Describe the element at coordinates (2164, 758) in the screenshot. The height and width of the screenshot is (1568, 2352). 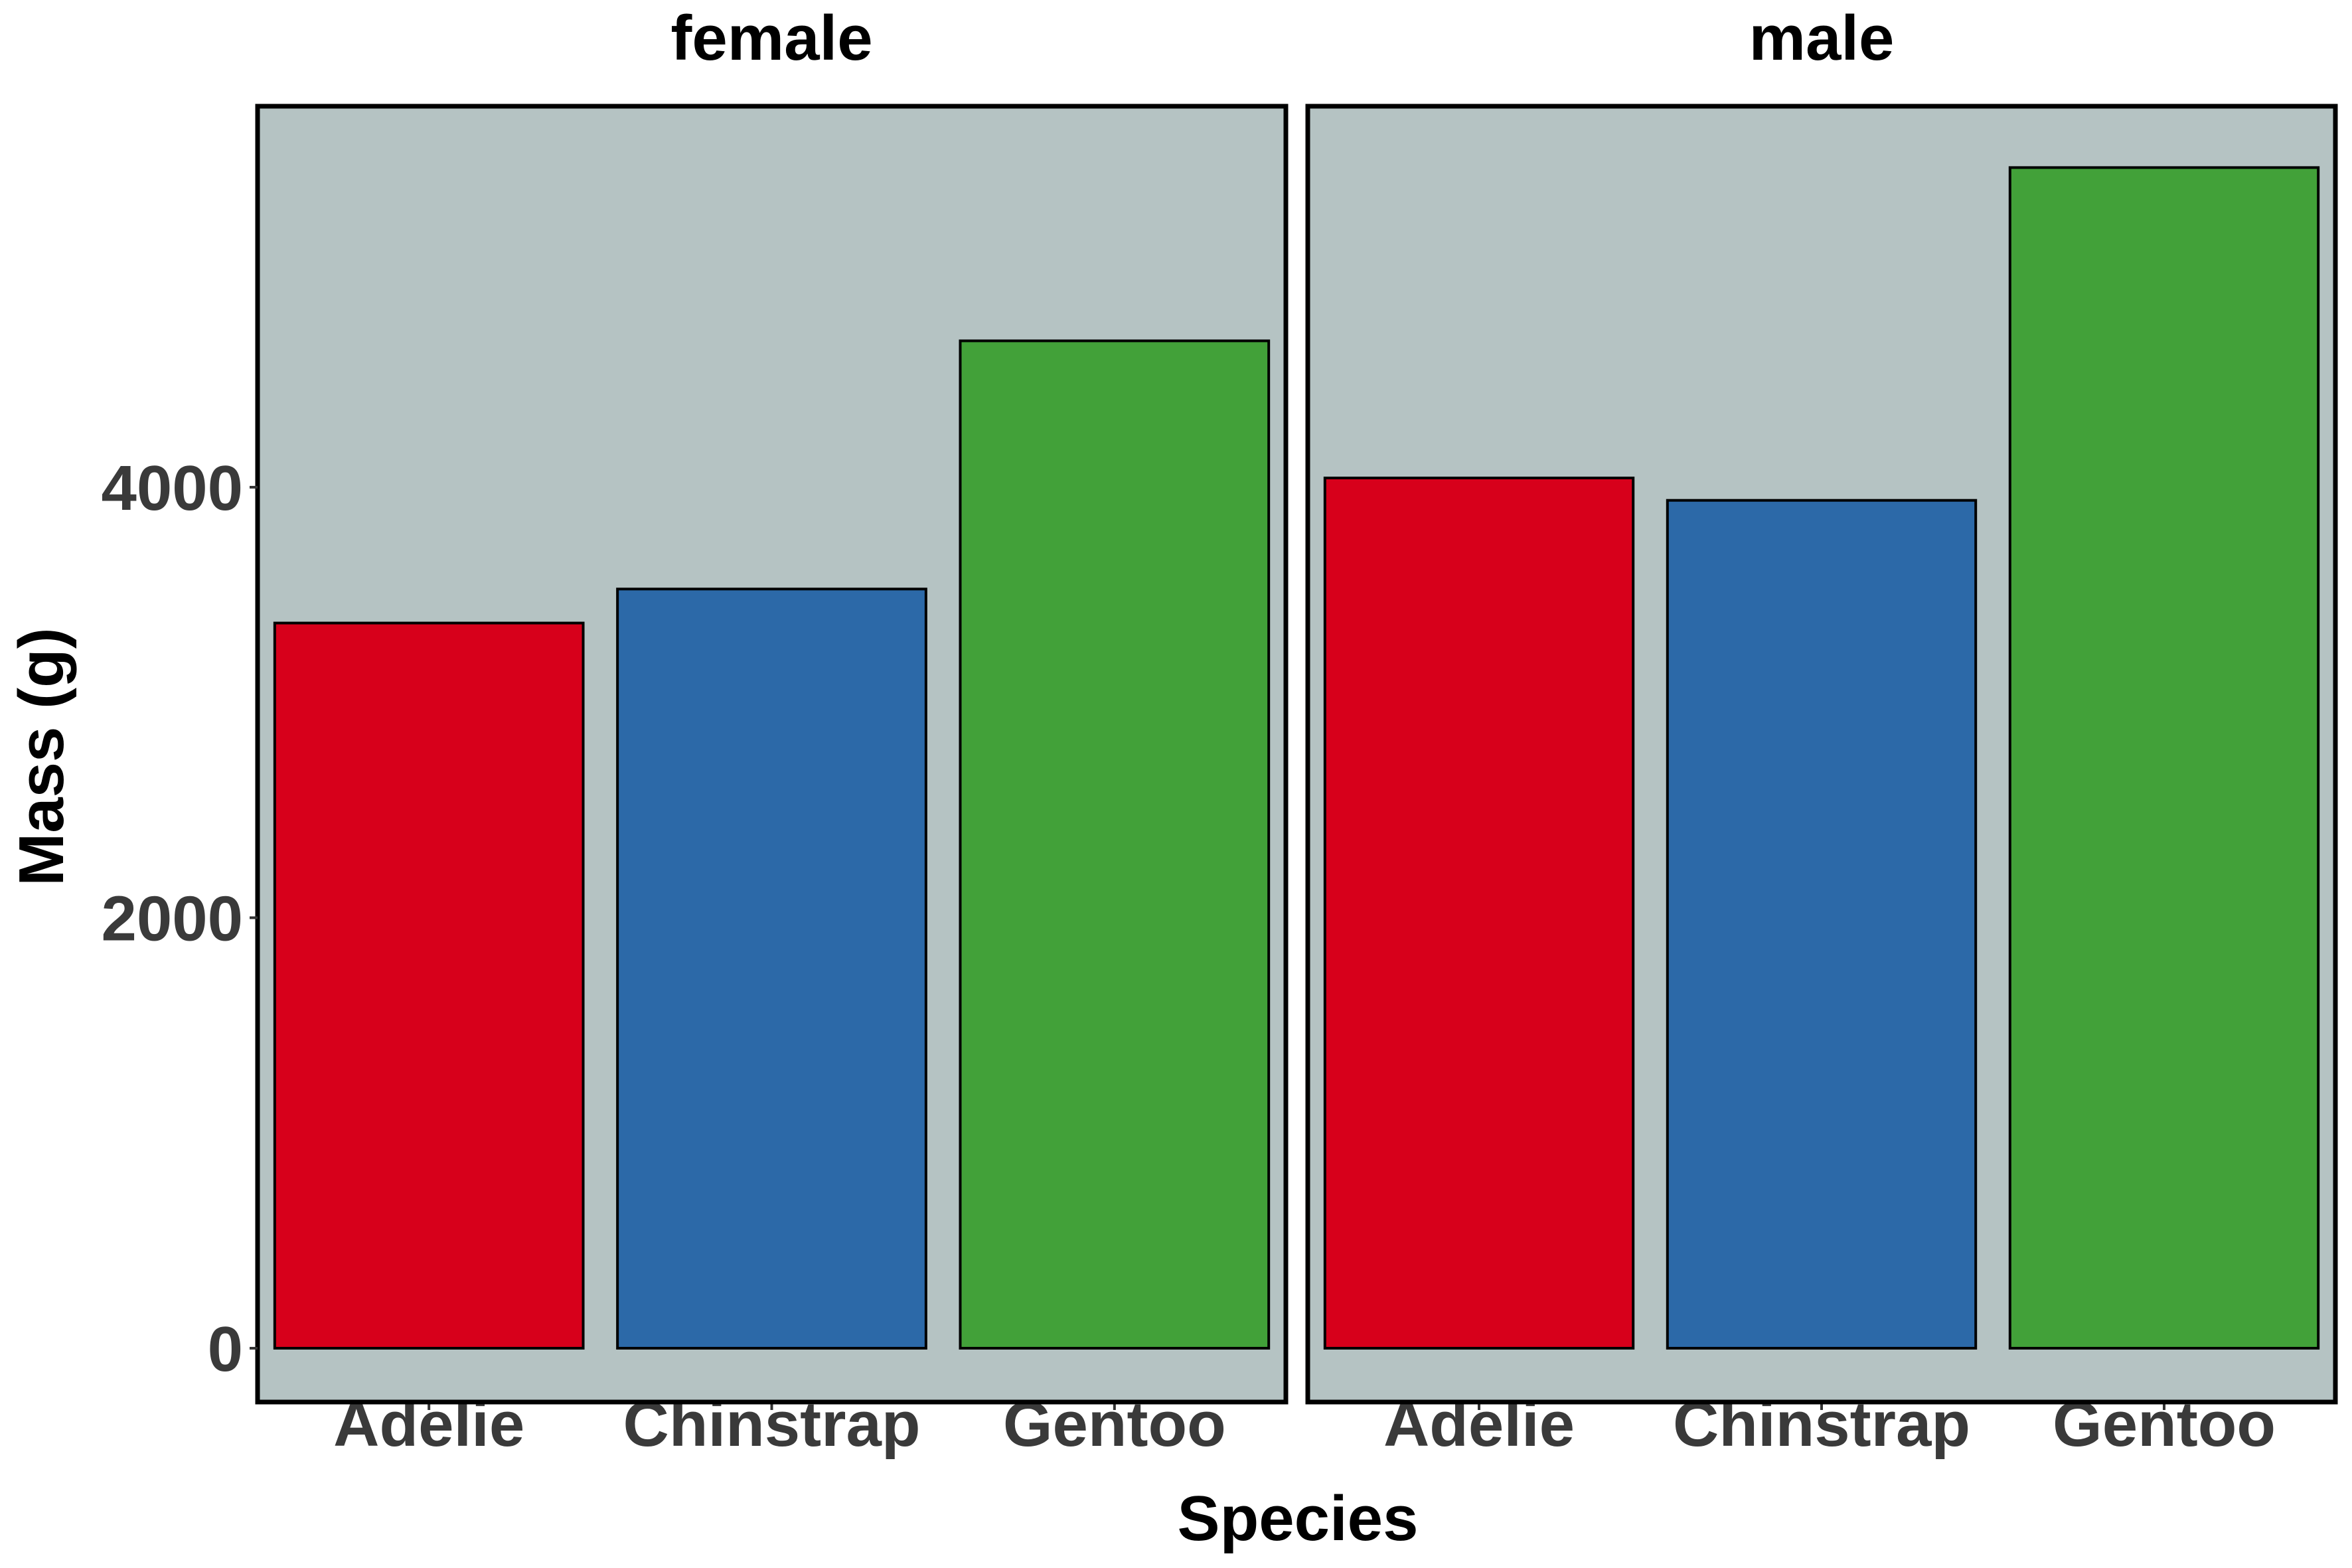
I see `bar-male-gentoo` at that location.